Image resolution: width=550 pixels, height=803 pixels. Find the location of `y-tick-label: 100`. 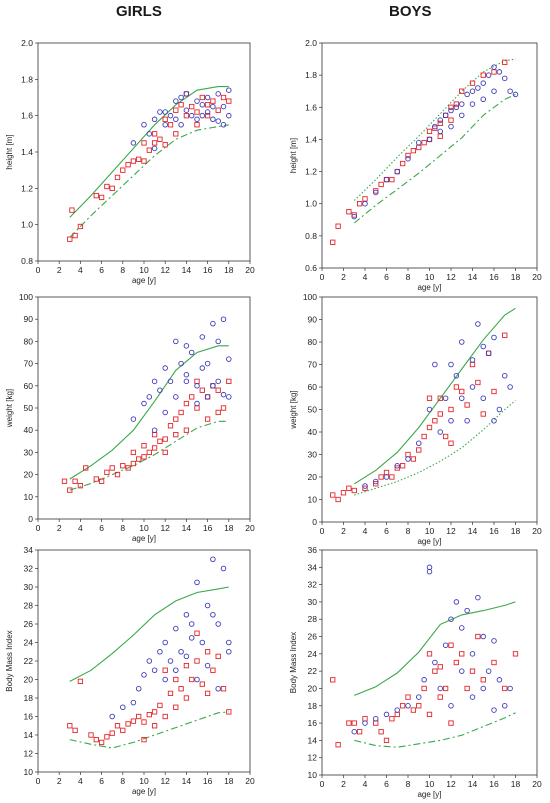

y-tick-label: 100 is located at coordinates (310, 297).